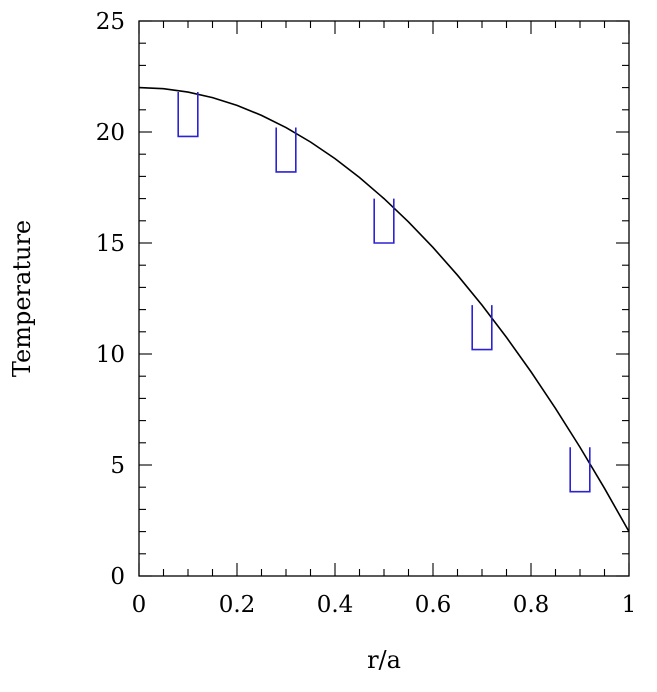 The width and height of the screenshot is (657, 692). What do you see at coordinates (22, 298) in the screenshot?
I see `y-axis-label: Temperature` at bounding box center [22, 298].